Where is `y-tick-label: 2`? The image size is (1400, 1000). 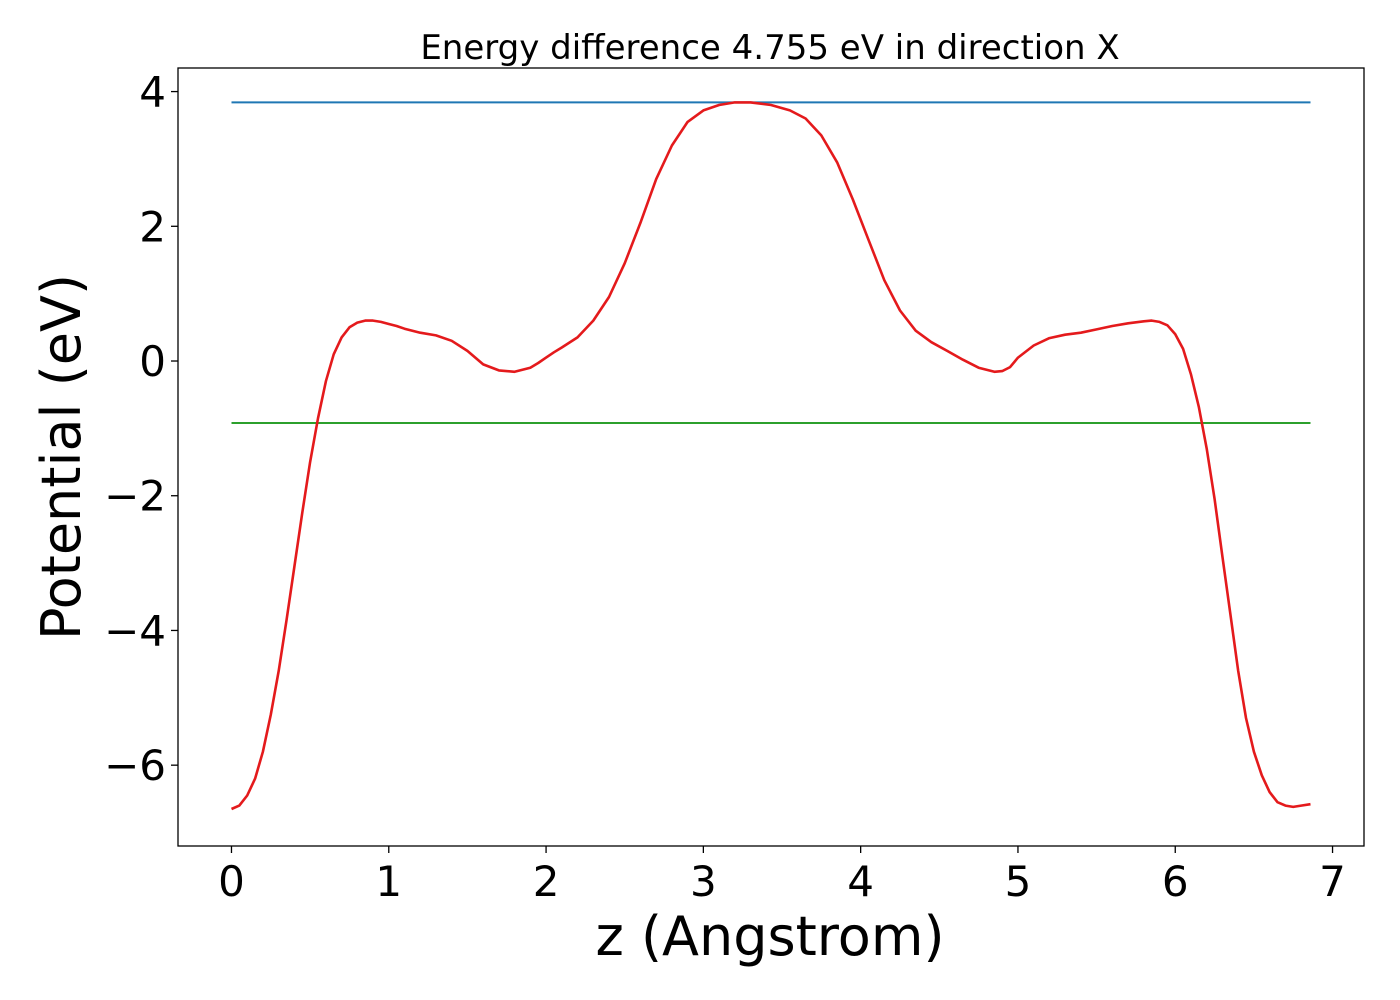 y-tick-label: 2 is located at coordinates (152, 226).